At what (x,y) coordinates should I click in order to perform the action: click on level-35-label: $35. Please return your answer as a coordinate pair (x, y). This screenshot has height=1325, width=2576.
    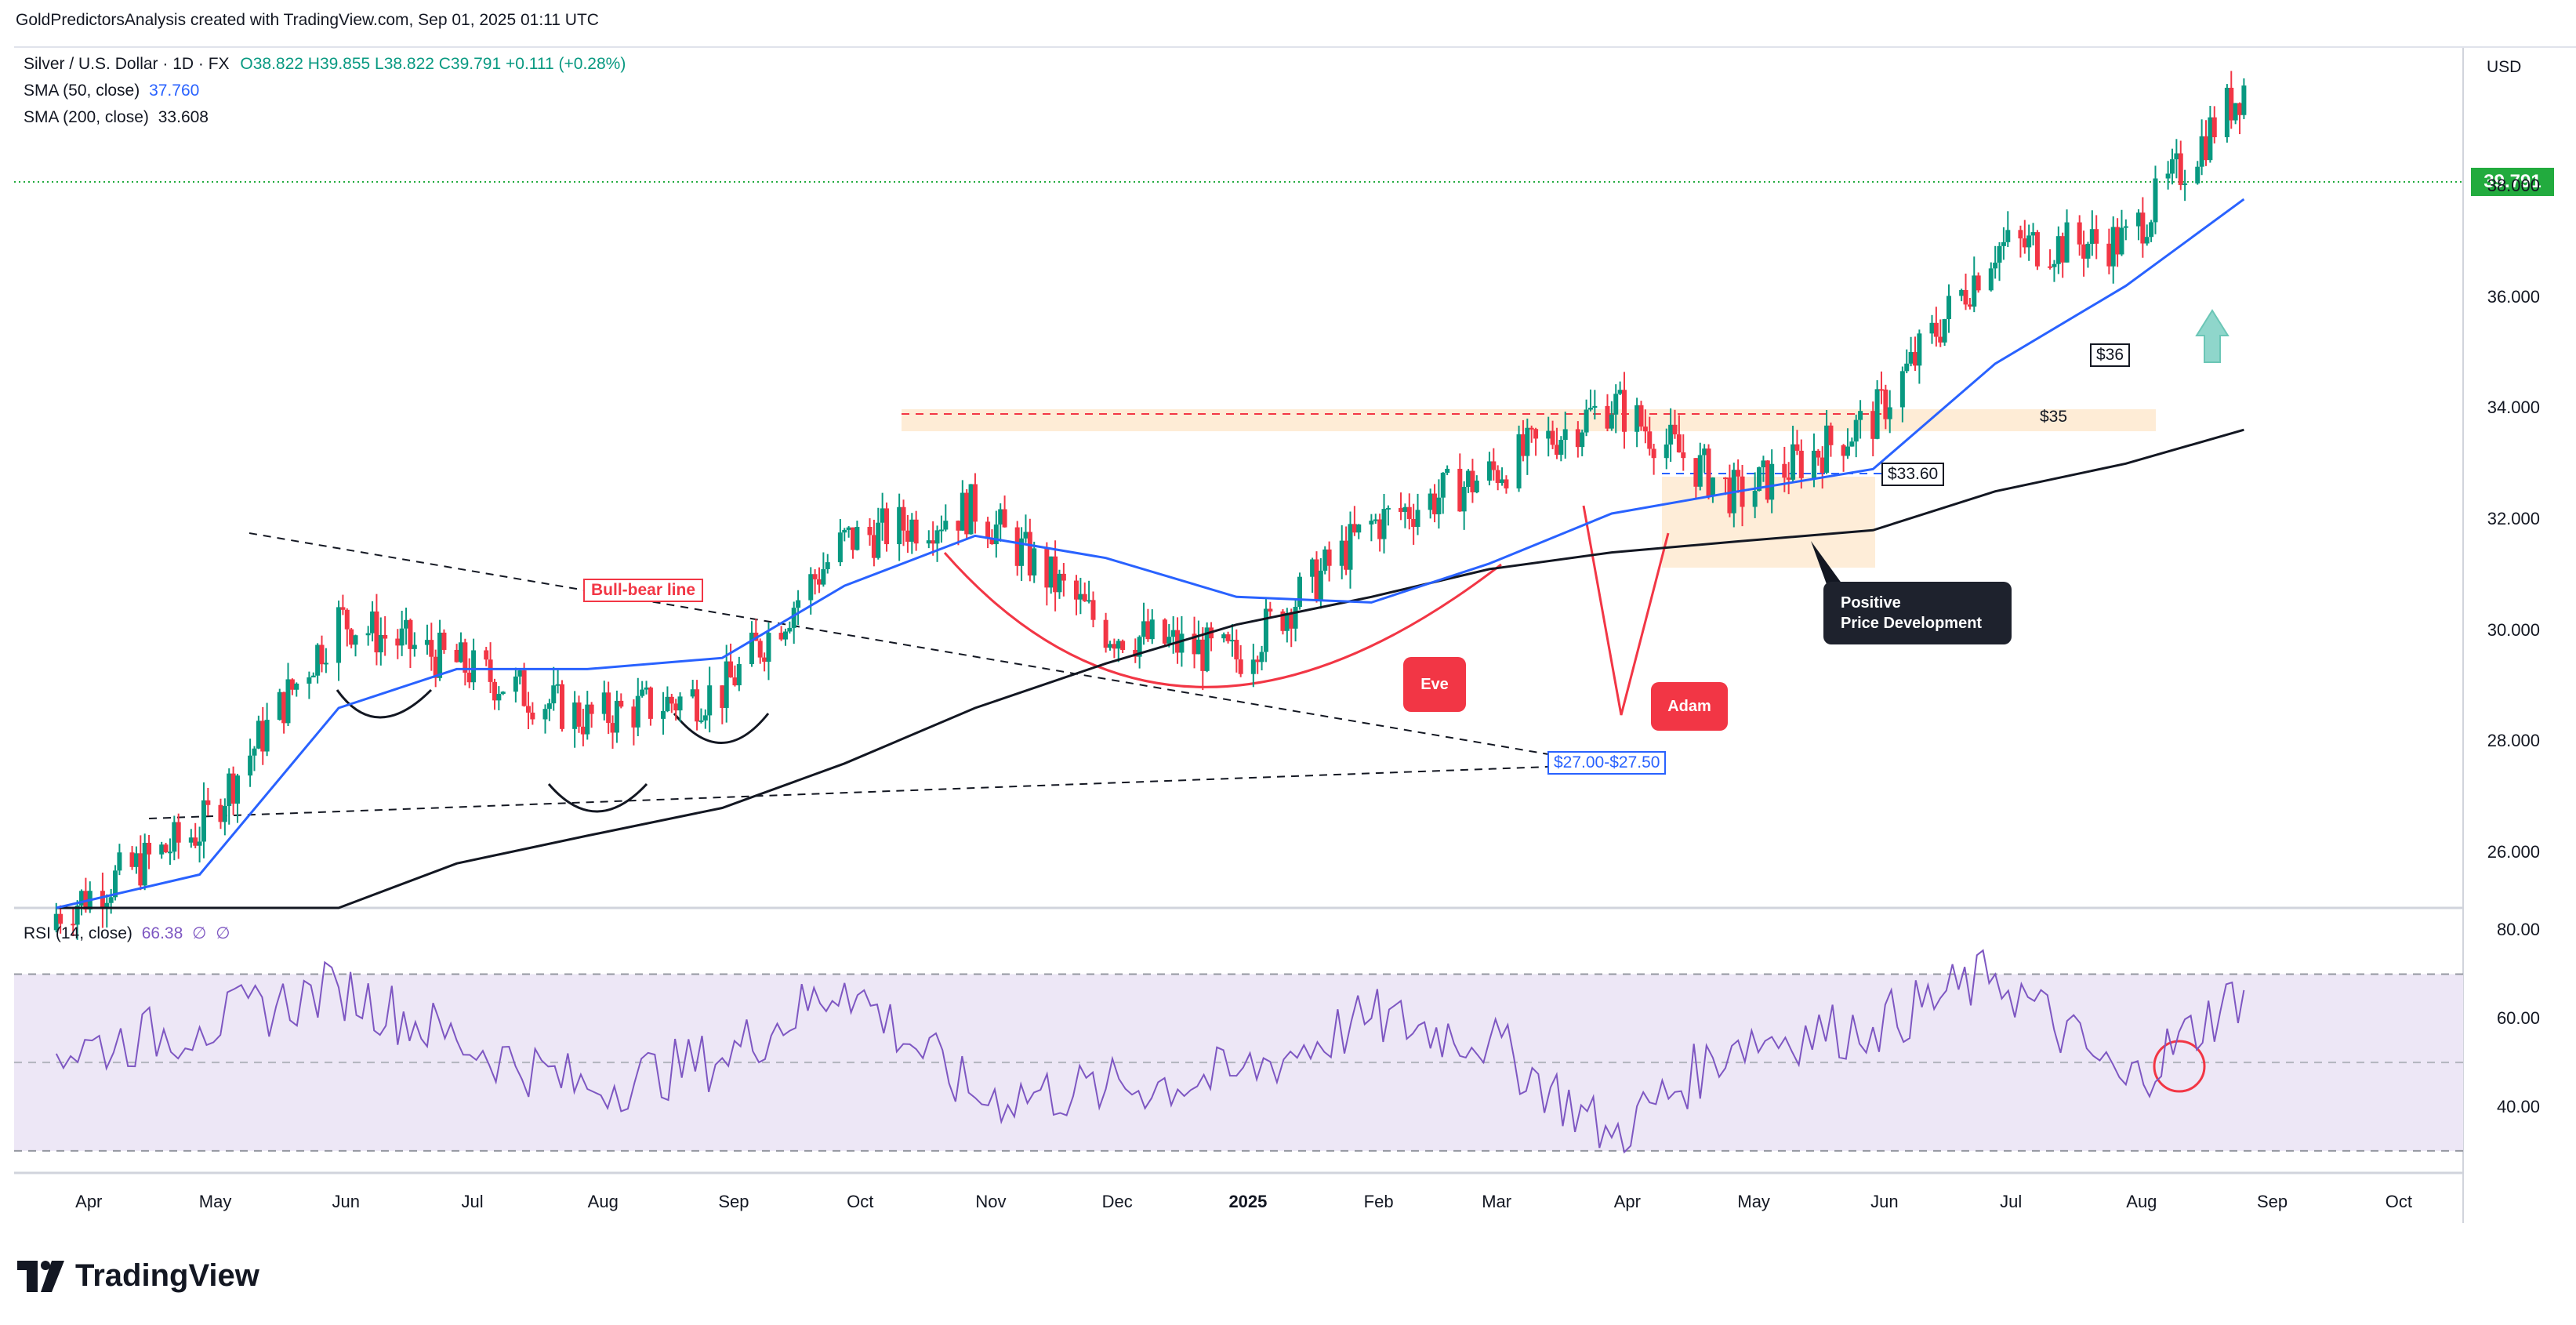
    Looking at the image, I should click on (2054, 417).